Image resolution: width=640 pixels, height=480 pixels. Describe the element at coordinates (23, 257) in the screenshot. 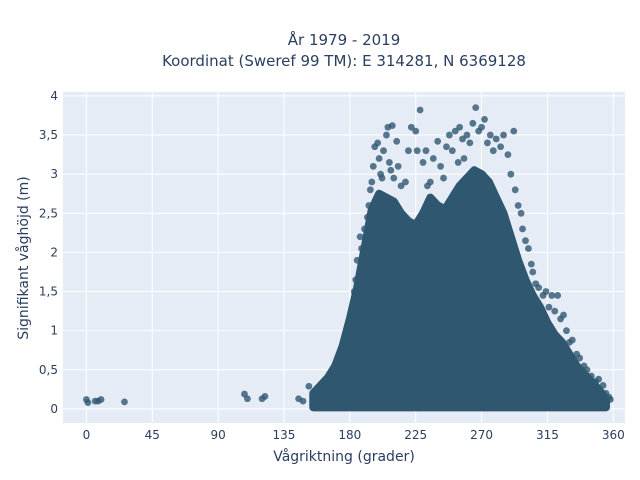

I see `y-axis-label: Signifikant våghöjd (m)` at that location.